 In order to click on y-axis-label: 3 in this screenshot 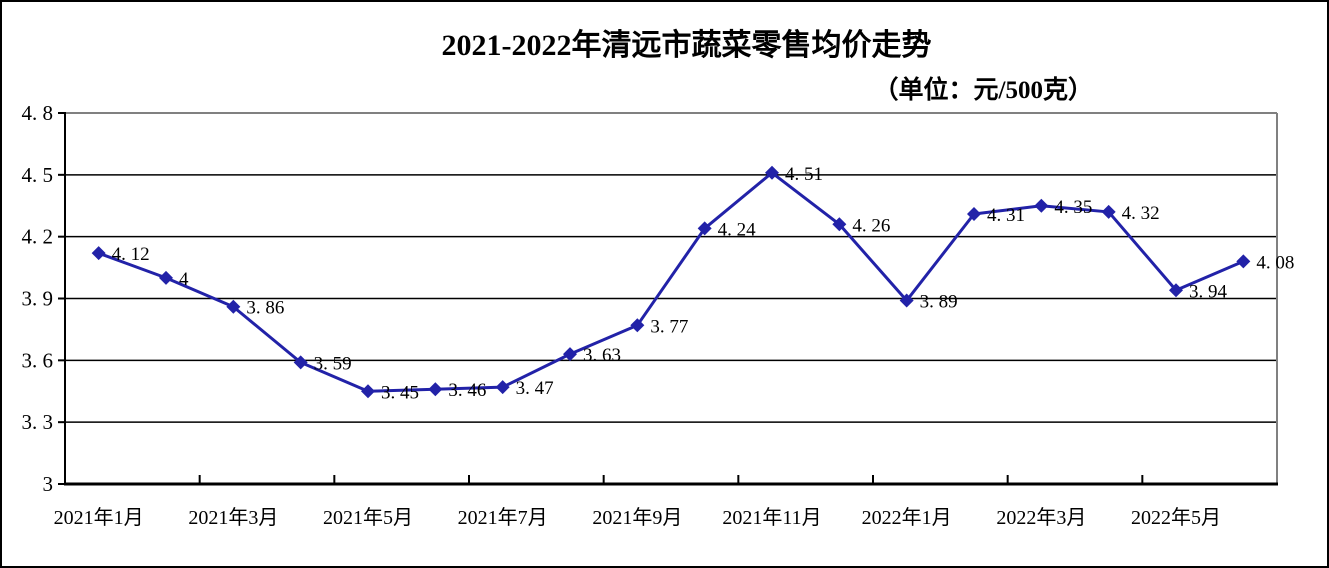, I will do `click(48, 484)`.